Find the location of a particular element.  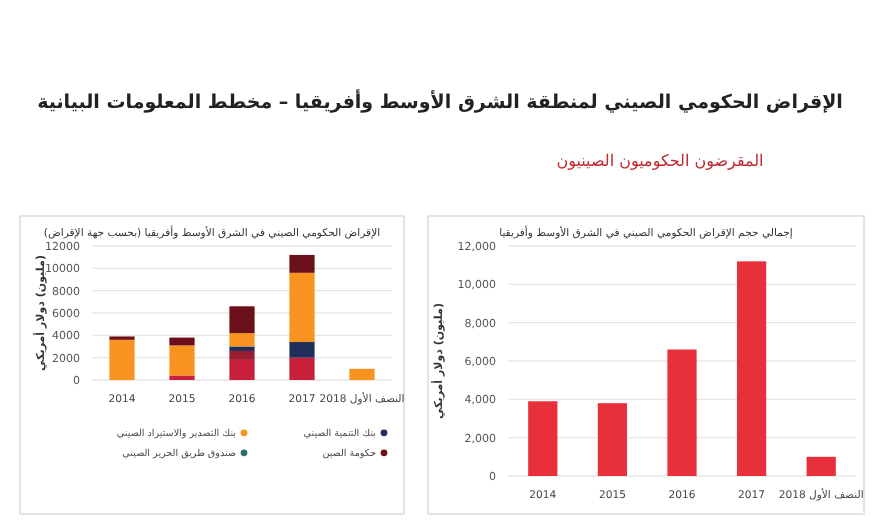

text: الإقراض الحكومي الصيني لمنطقة الشرق الأوسط وأفريقيا – مخطط المعلومات البيانية is located at coordinates (440, 101).